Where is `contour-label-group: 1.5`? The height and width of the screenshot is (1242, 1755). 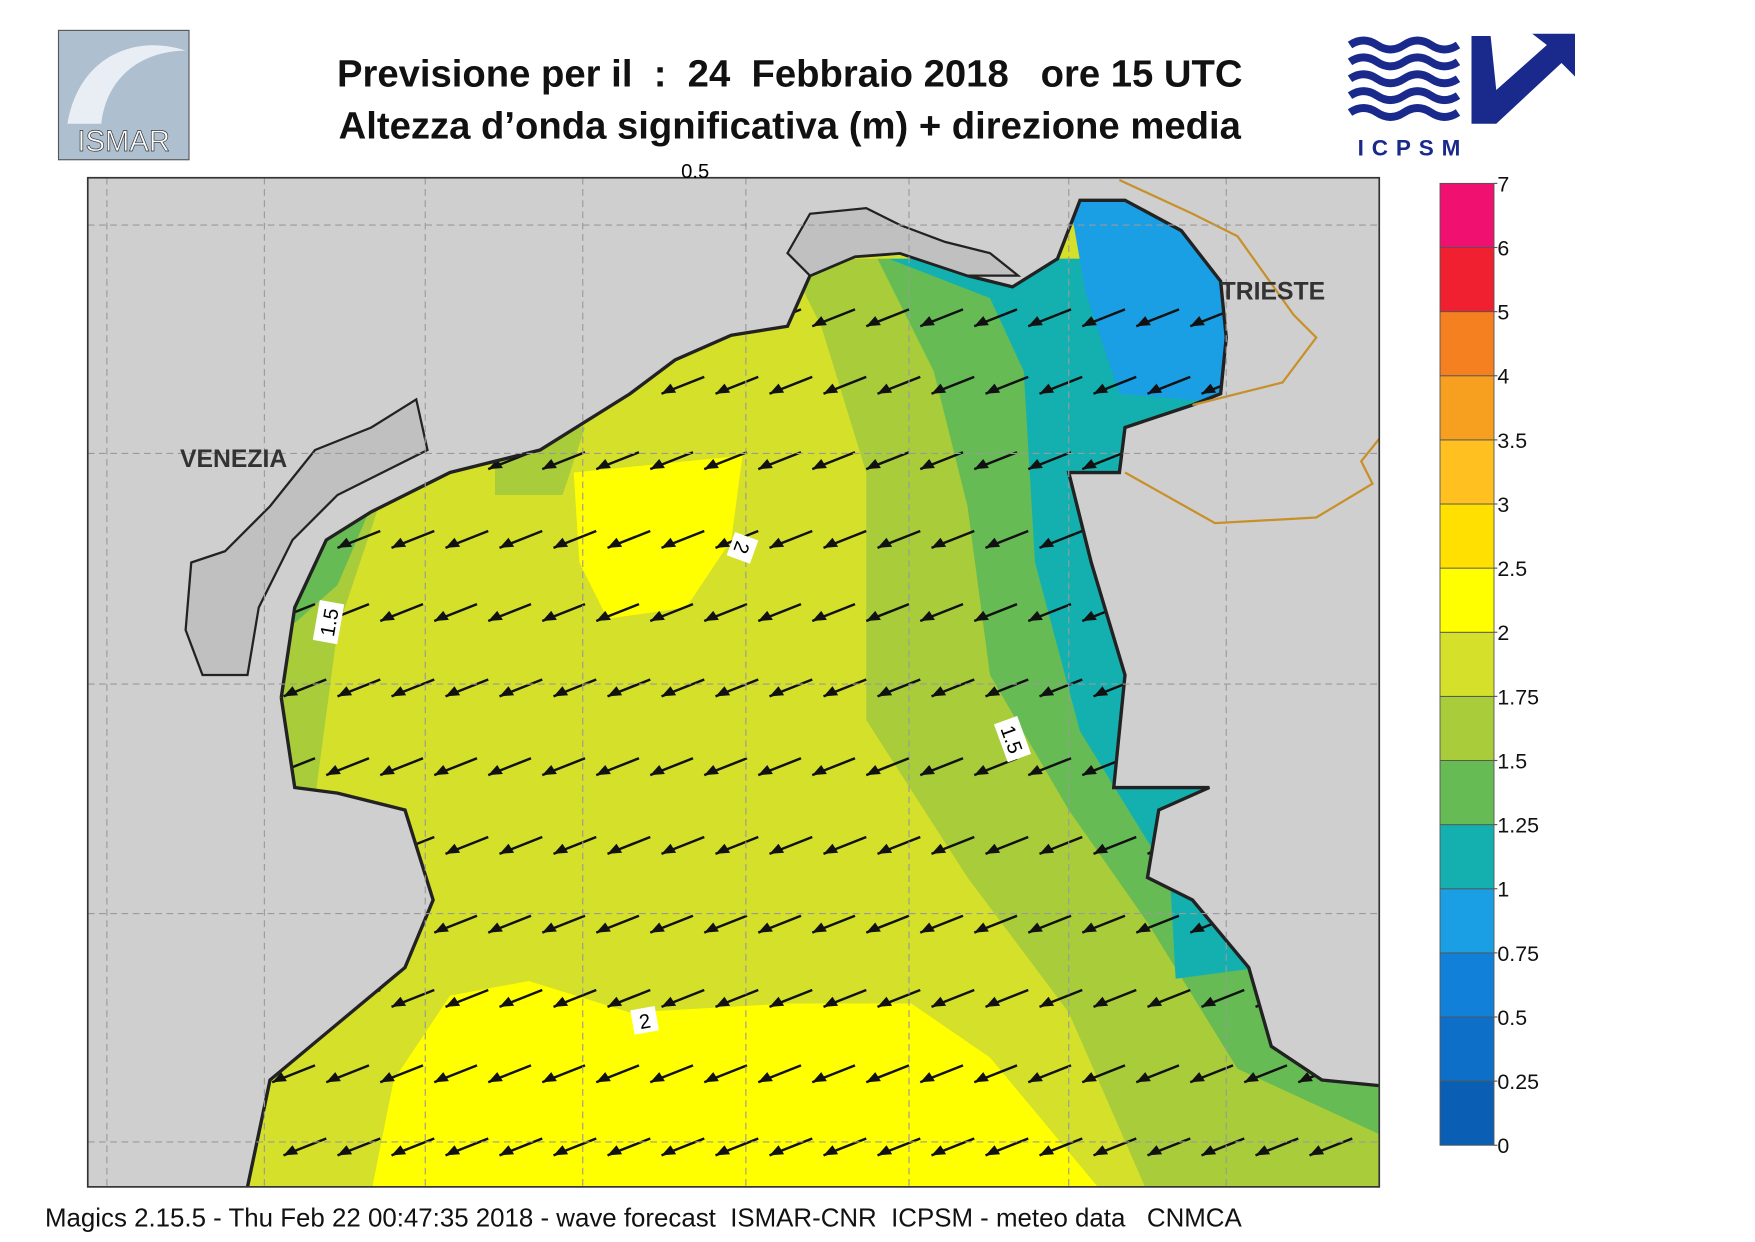 contour-label-group: 1.5 is located at coordinates (328, 622).